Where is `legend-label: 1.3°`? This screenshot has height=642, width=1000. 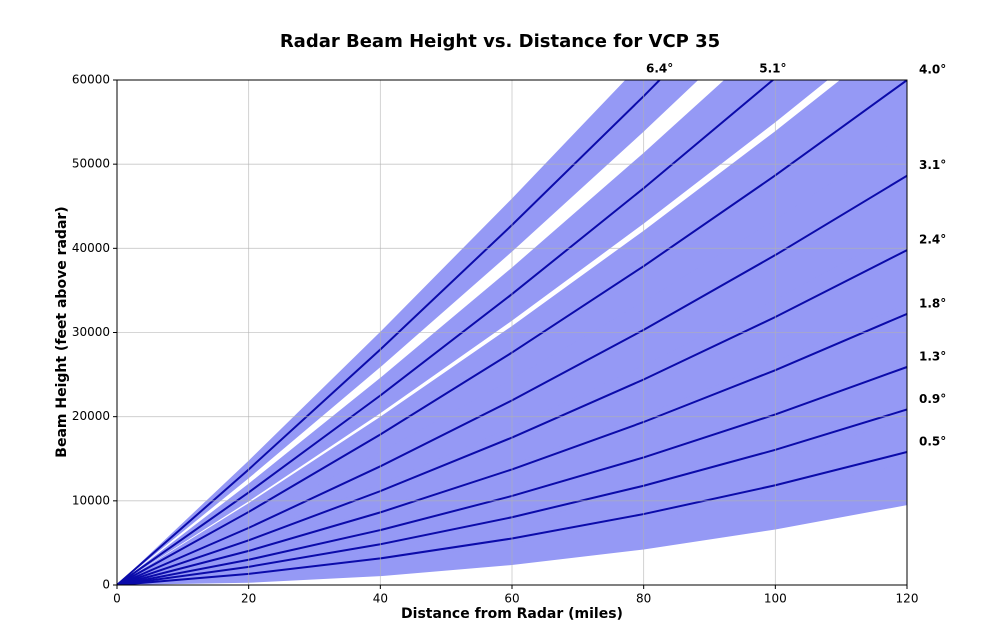 legend-label: 1.3° is located at coordinates (932, 356).